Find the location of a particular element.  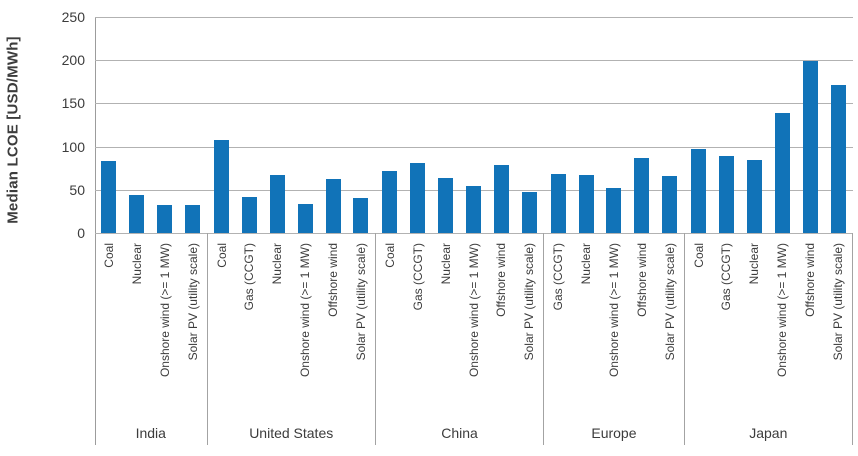

y-tick-label: 100 is located at coordinates (73, 146).